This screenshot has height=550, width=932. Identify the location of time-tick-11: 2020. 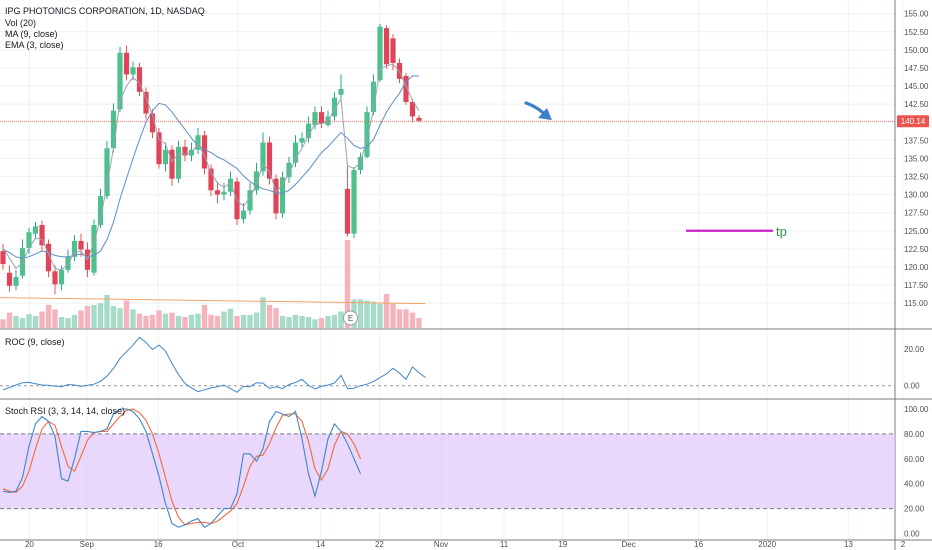
(767, 544).